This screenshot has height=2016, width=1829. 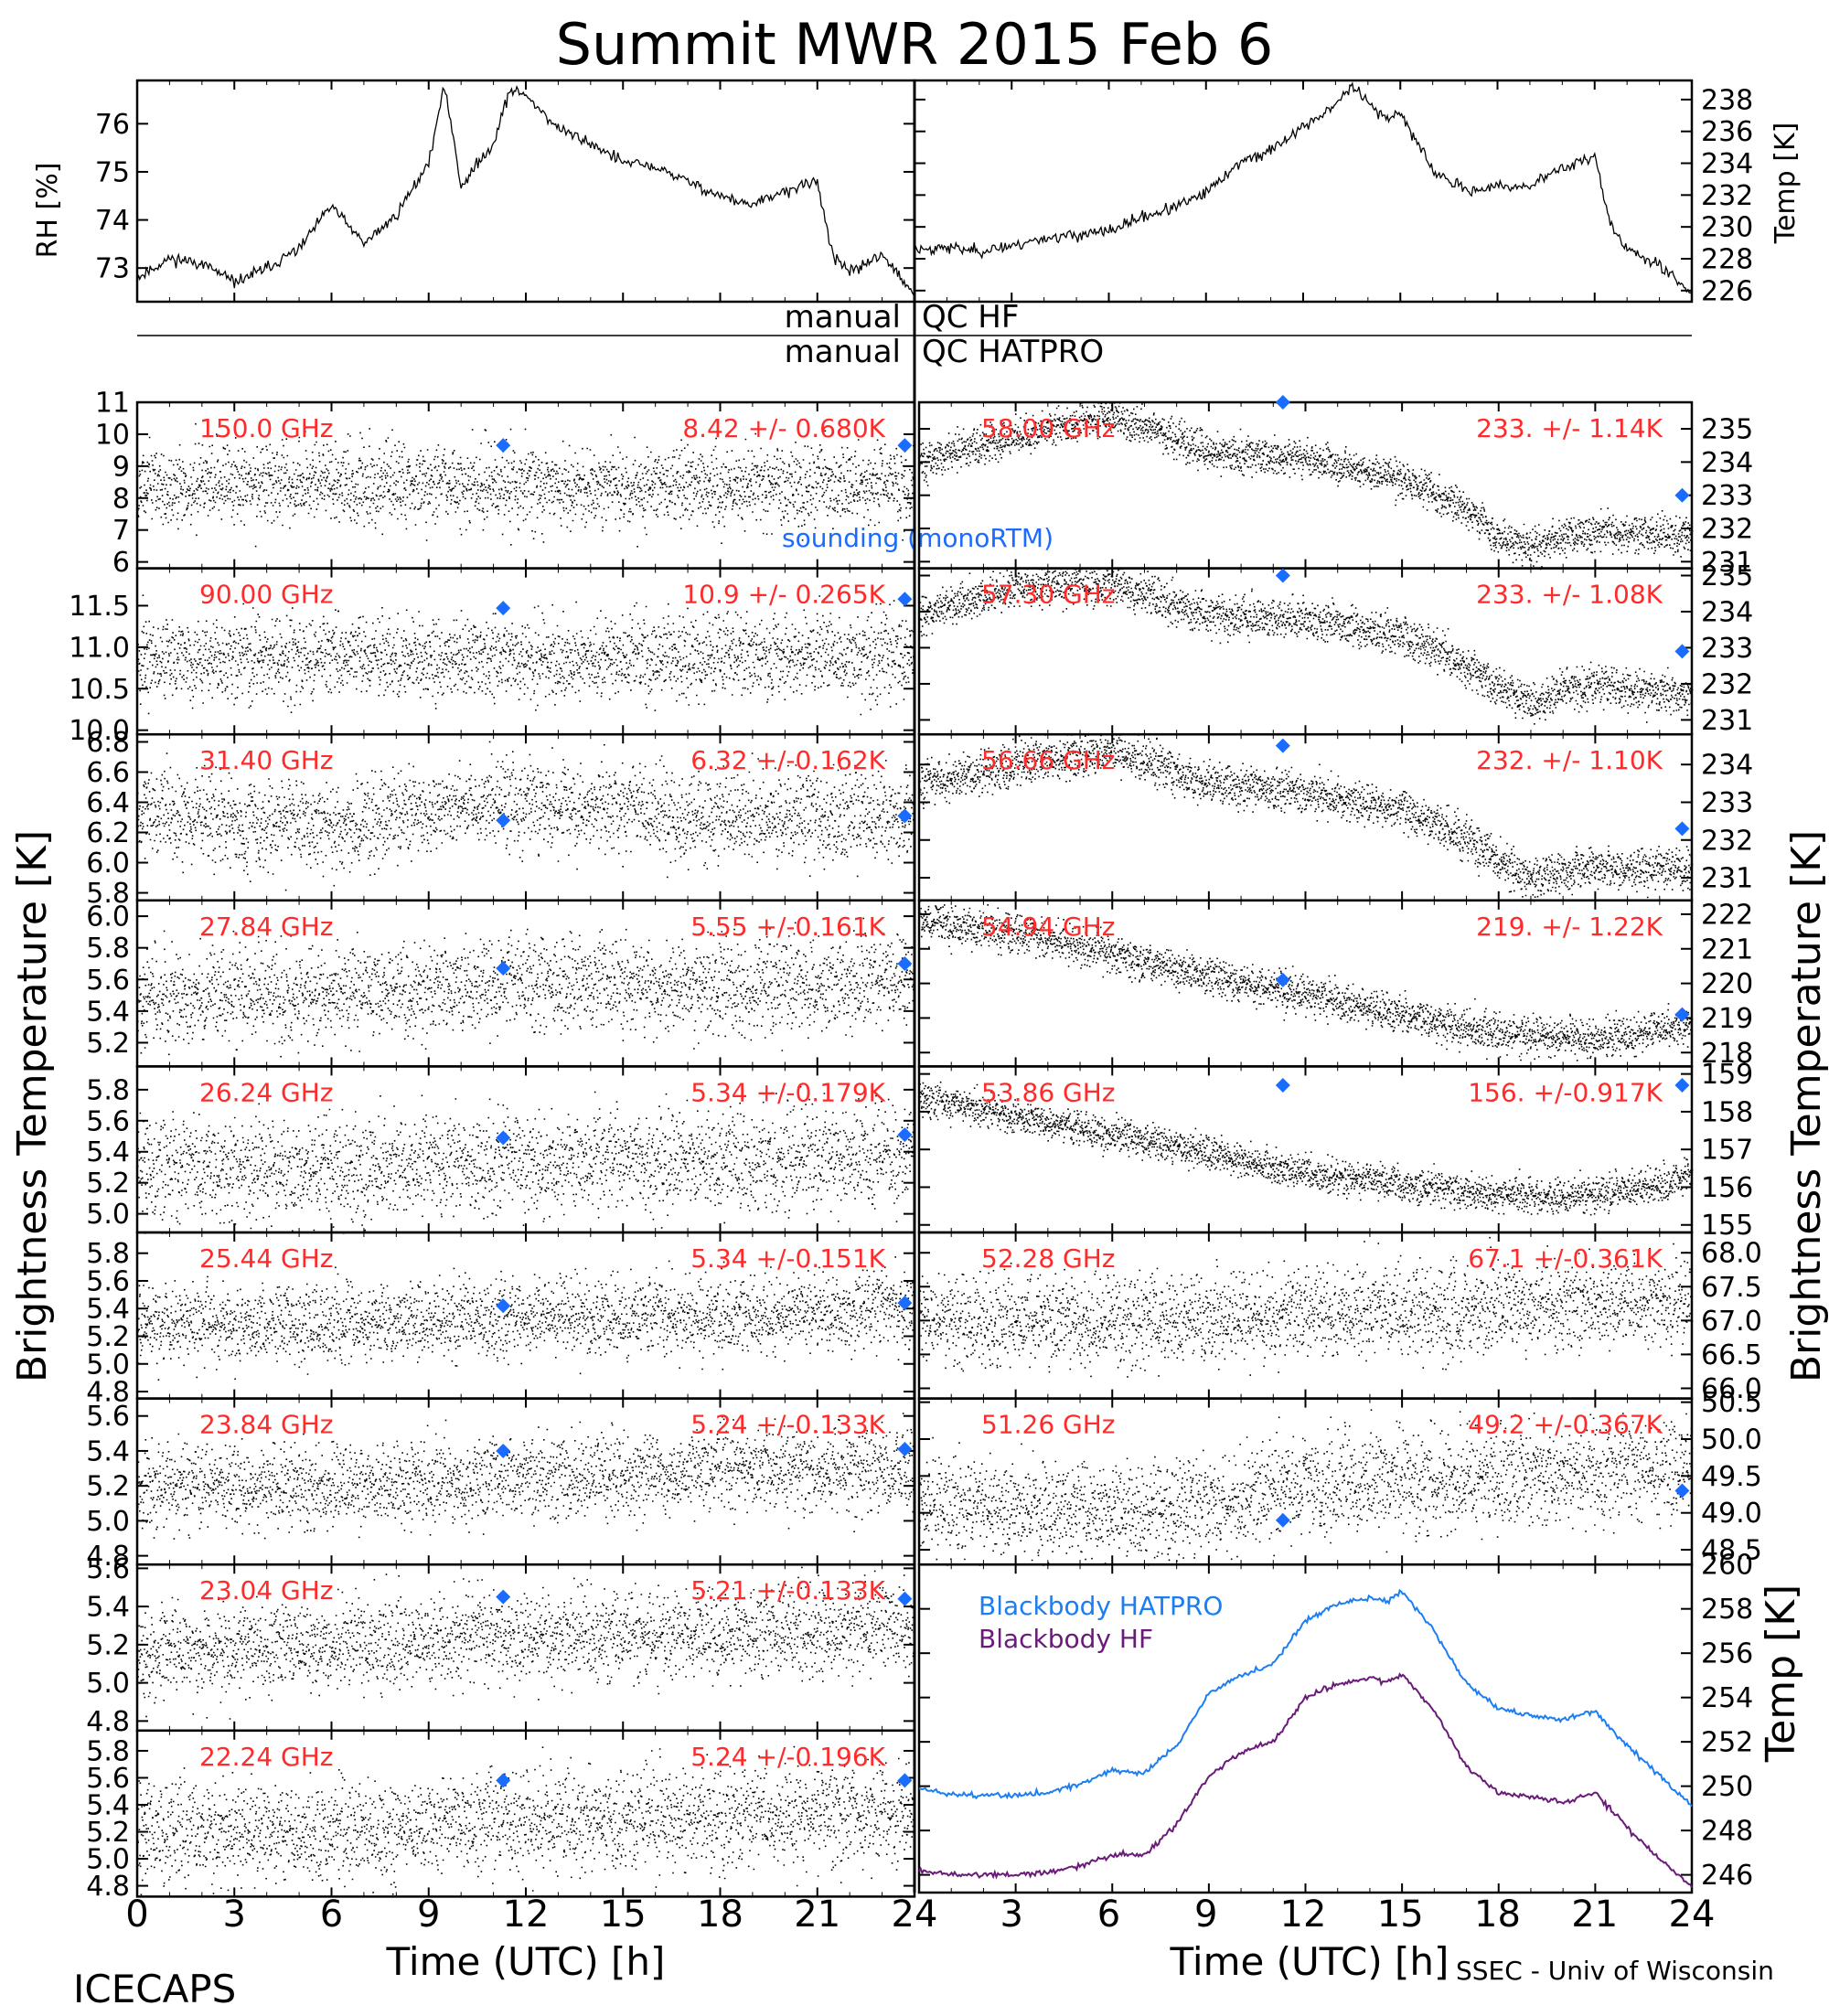 What do you see at coordinates (108, 1012) in the screenshot?
I see `tb-27-ytick-label: 5.4` at bounding box center [108, 1012].